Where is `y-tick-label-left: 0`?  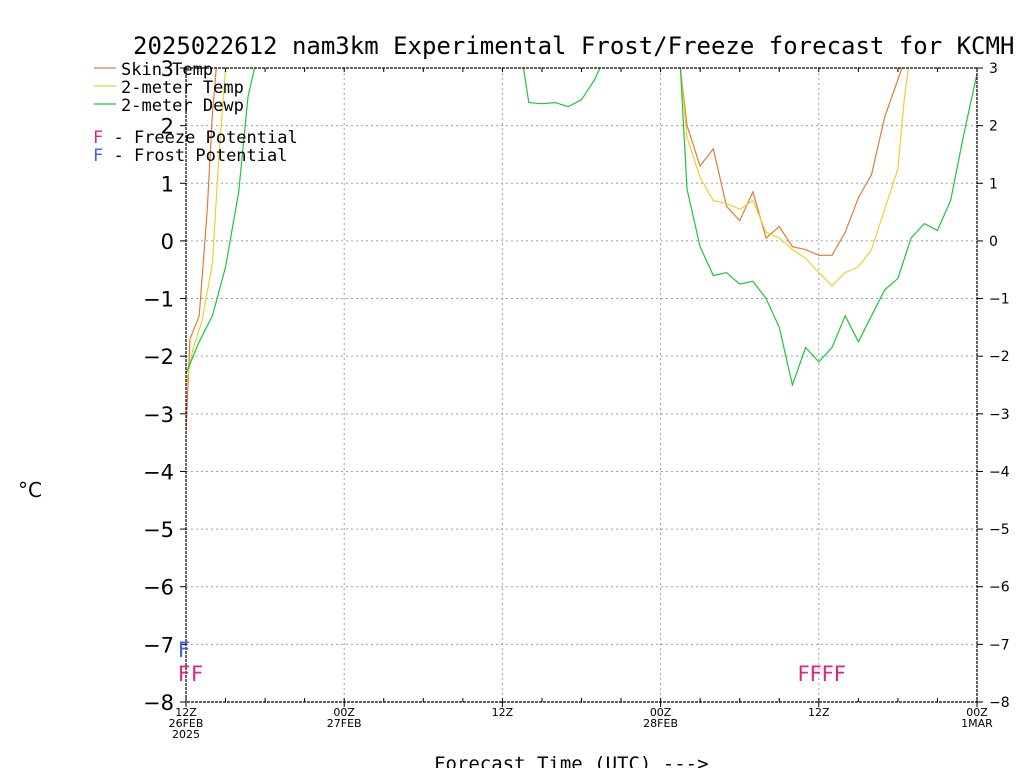 y-tick-label-left: 0 is located at coordinates (167, 242).